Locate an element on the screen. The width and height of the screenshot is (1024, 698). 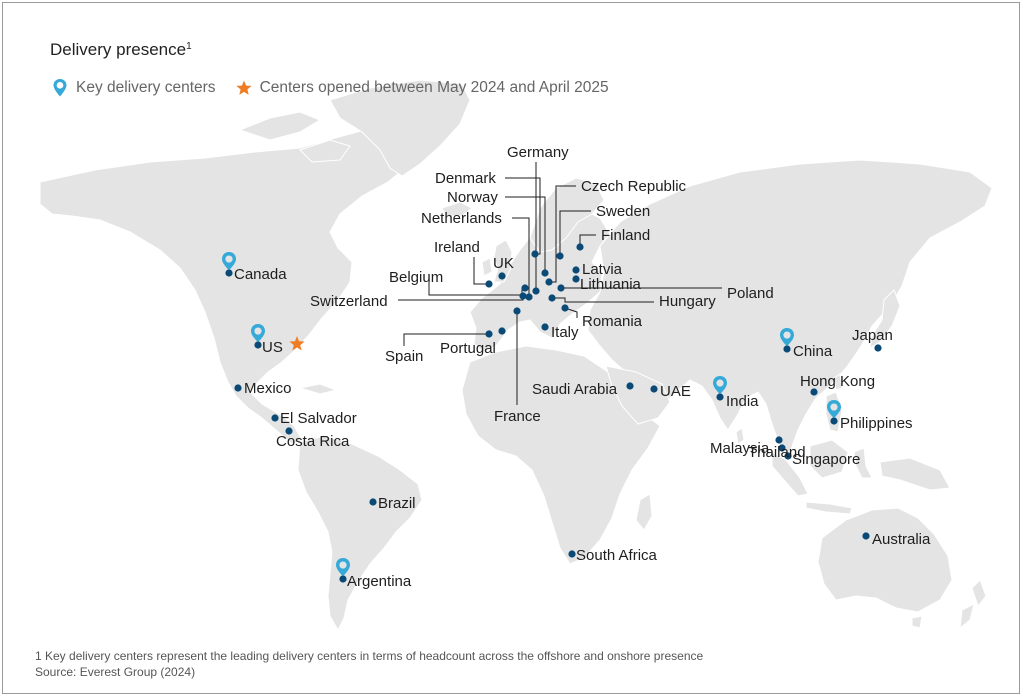
caribbean-islands is located at coordinates (318, 389).